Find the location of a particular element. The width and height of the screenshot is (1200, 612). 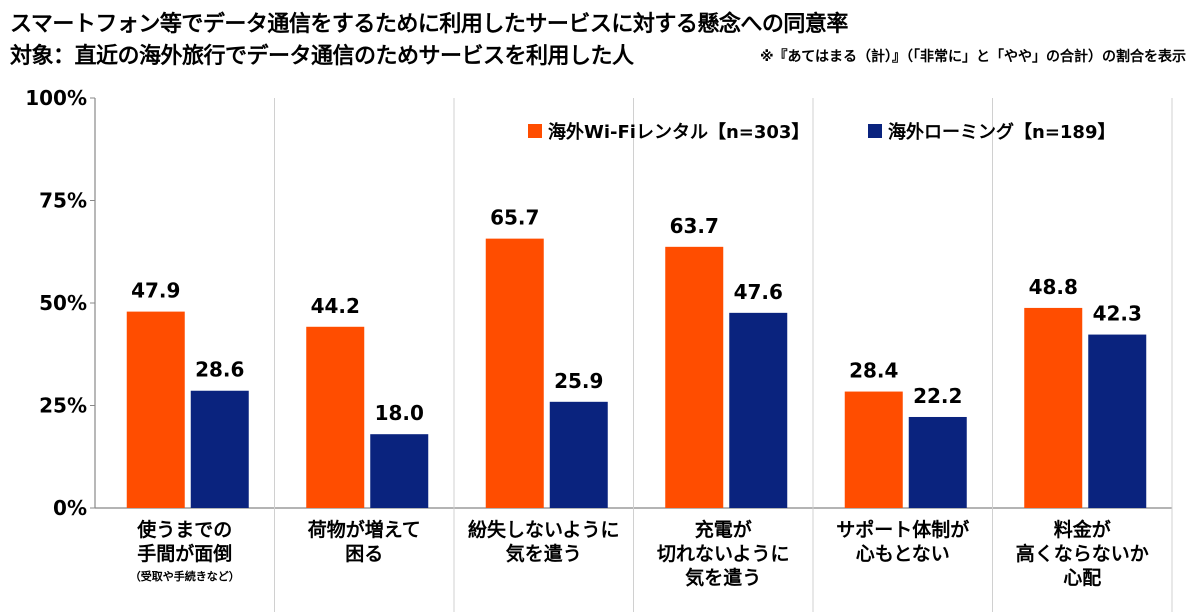

data-label: 28.6 is located at coordinates (219, 370).